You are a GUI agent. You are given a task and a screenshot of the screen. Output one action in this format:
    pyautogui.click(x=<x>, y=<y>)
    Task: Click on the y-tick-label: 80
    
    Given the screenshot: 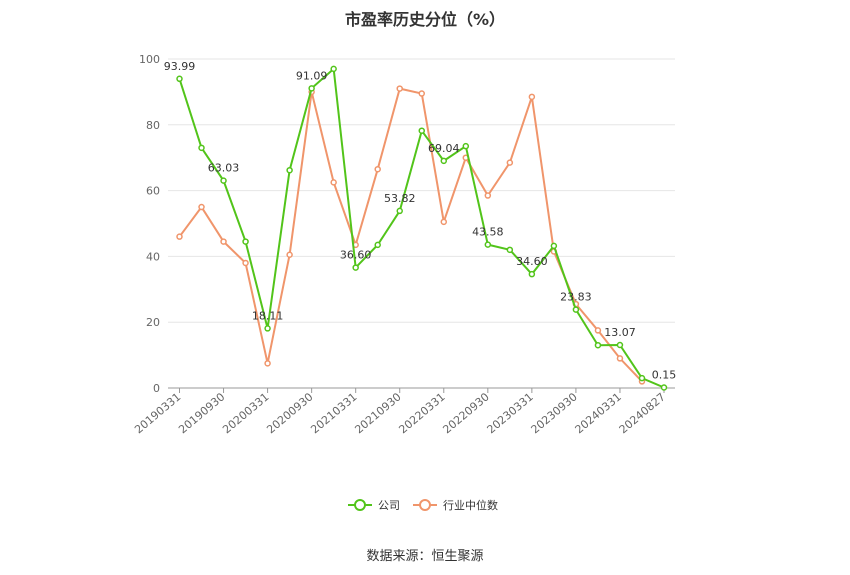 What is the action you would take?
    pyautogui.click(x=153, y=125)
    